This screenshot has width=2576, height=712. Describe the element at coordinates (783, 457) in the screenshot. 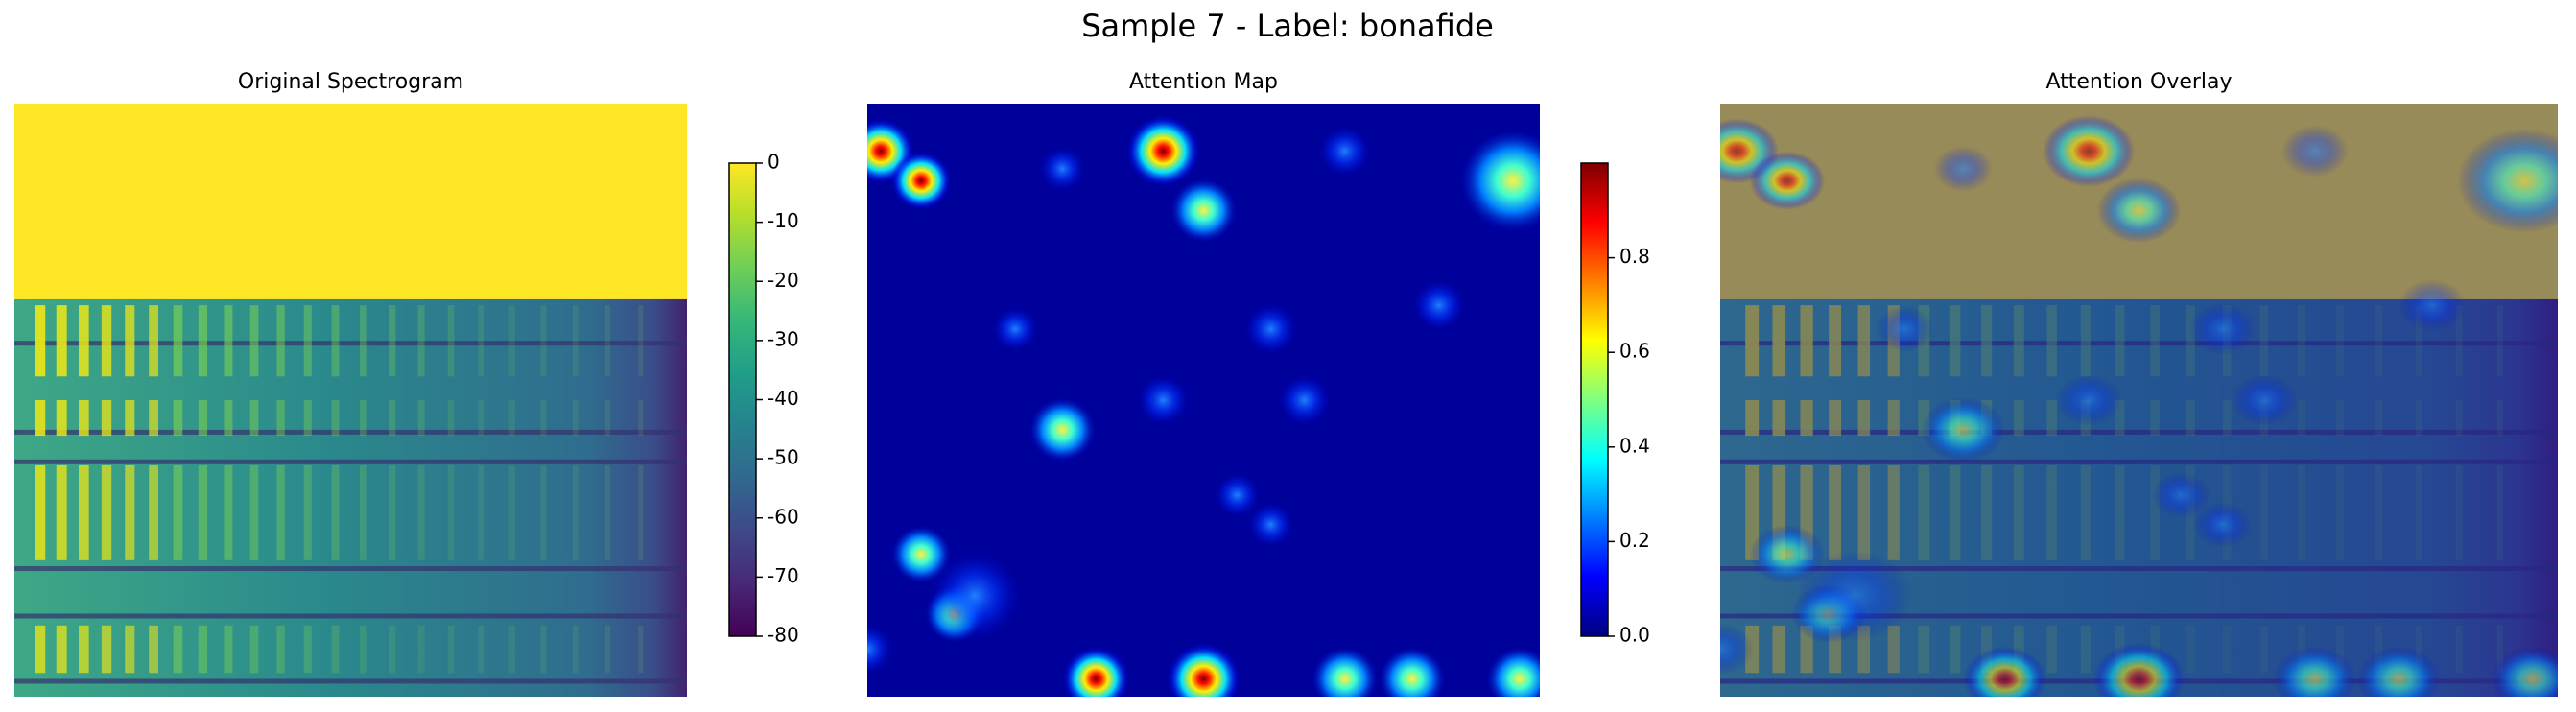

I see `colorbar-tick-label: -50` at that location.